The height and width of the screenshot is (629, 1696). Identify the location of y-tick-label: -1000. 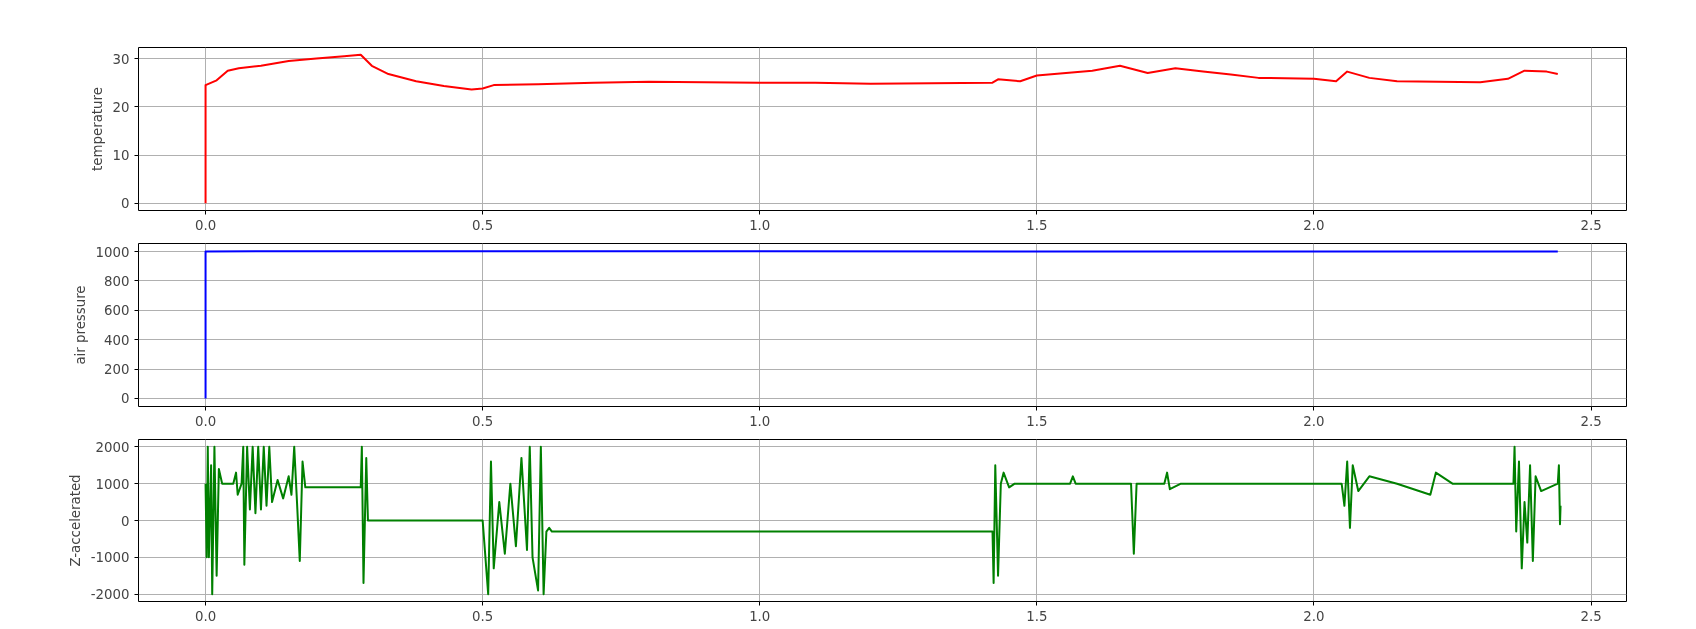
(110, 558).